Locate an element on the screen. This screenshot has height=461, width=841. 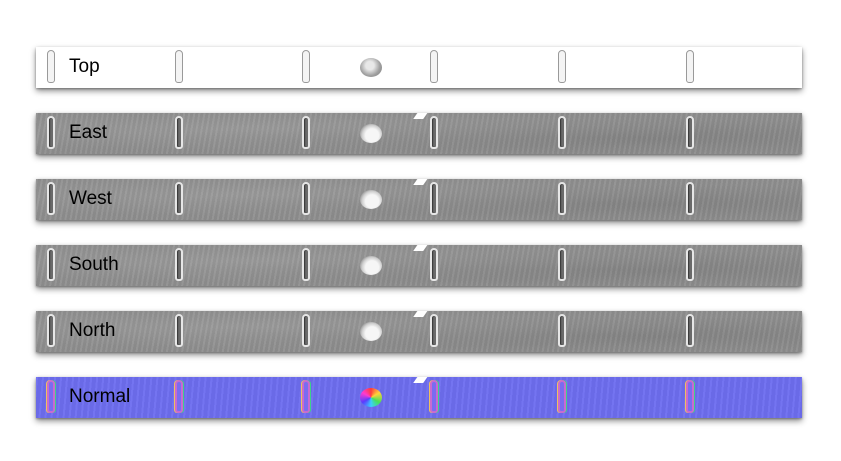
strip-west: West is located at coordinates (419, 199).